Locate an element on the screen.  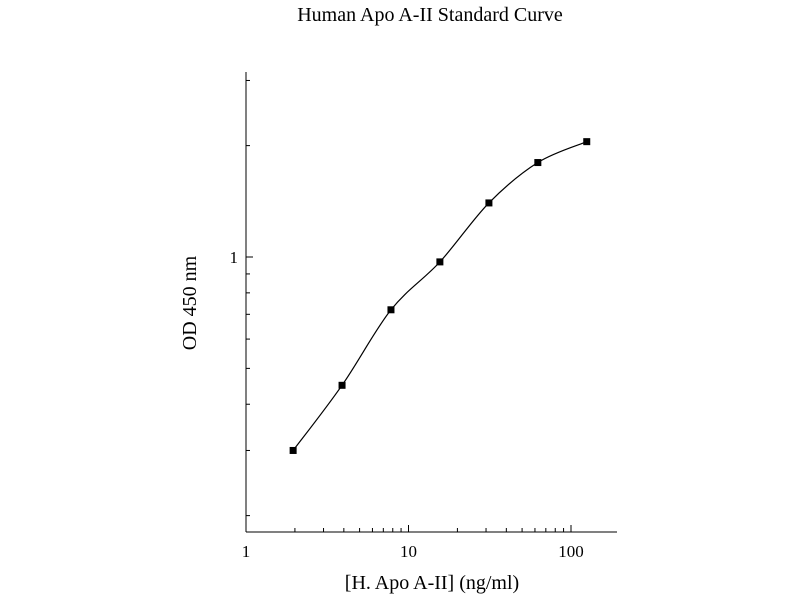
x-axis-tick-labels: 1 10 100 is located at coordinates (413, 551).